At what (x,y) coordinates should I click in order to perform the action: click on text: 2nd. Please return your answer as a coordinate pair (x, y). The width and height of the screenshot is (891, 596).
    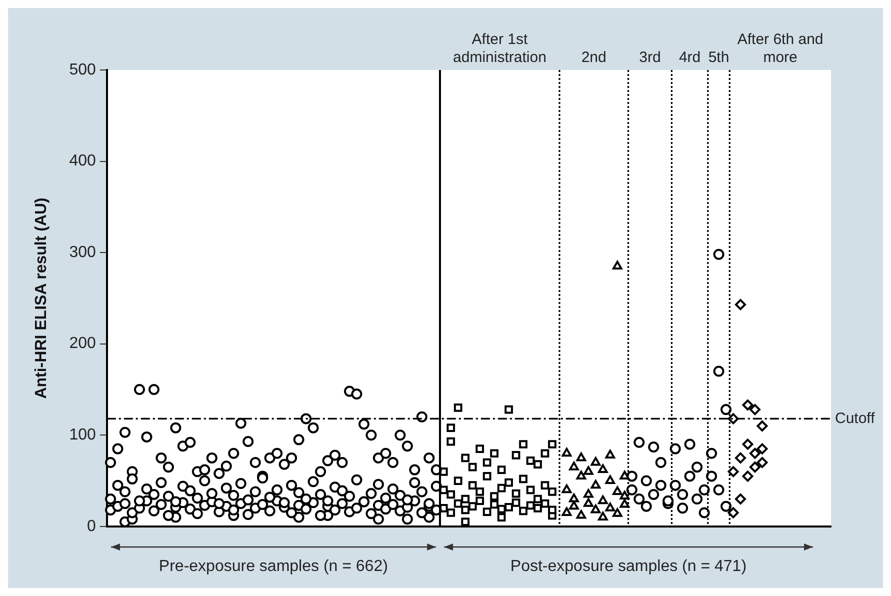
    Looking at the image, I should click on (593, 57).